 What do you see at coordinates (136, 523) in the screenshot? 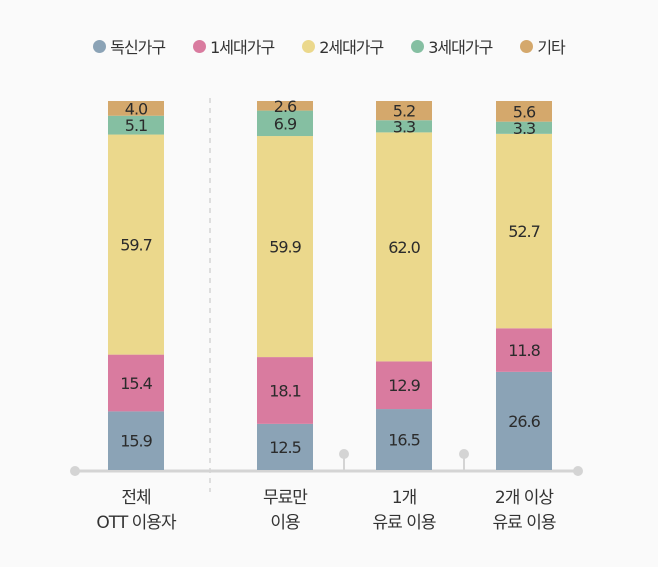
I see `category-label-line: OTT 이용자` at bounding box center [136, 523].